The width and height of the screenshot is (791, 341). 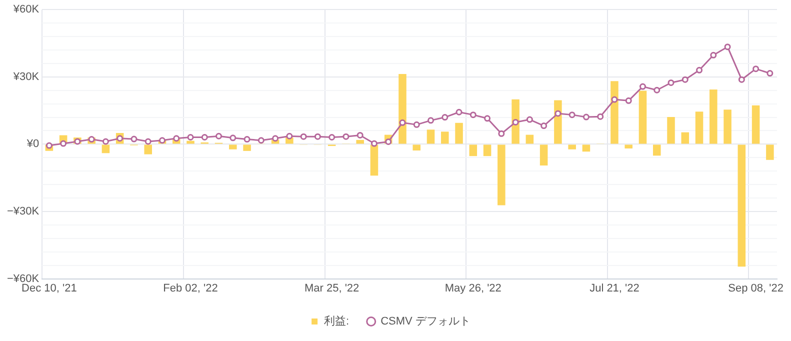 I want to click on y-tick-label: −¥30K, so click(x=23, y=212).